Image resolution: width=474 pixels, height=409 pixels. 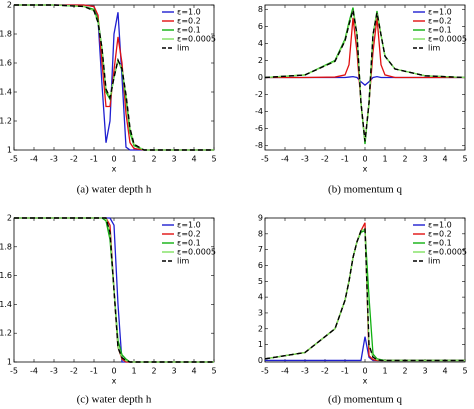 I want to click on caption: (b) momentum q, so click(x=365, y=190).